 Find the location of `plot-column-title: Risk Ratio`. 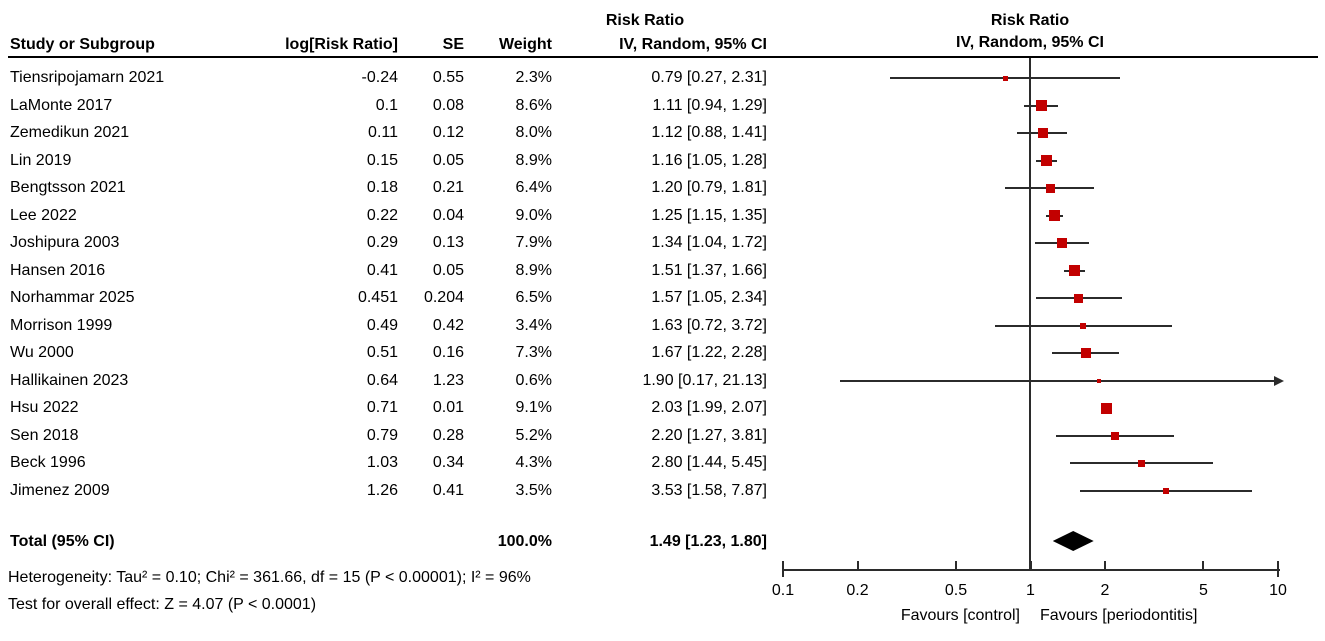

plot-column-title: Risk Ratio is located at coordinates (1030, 20).